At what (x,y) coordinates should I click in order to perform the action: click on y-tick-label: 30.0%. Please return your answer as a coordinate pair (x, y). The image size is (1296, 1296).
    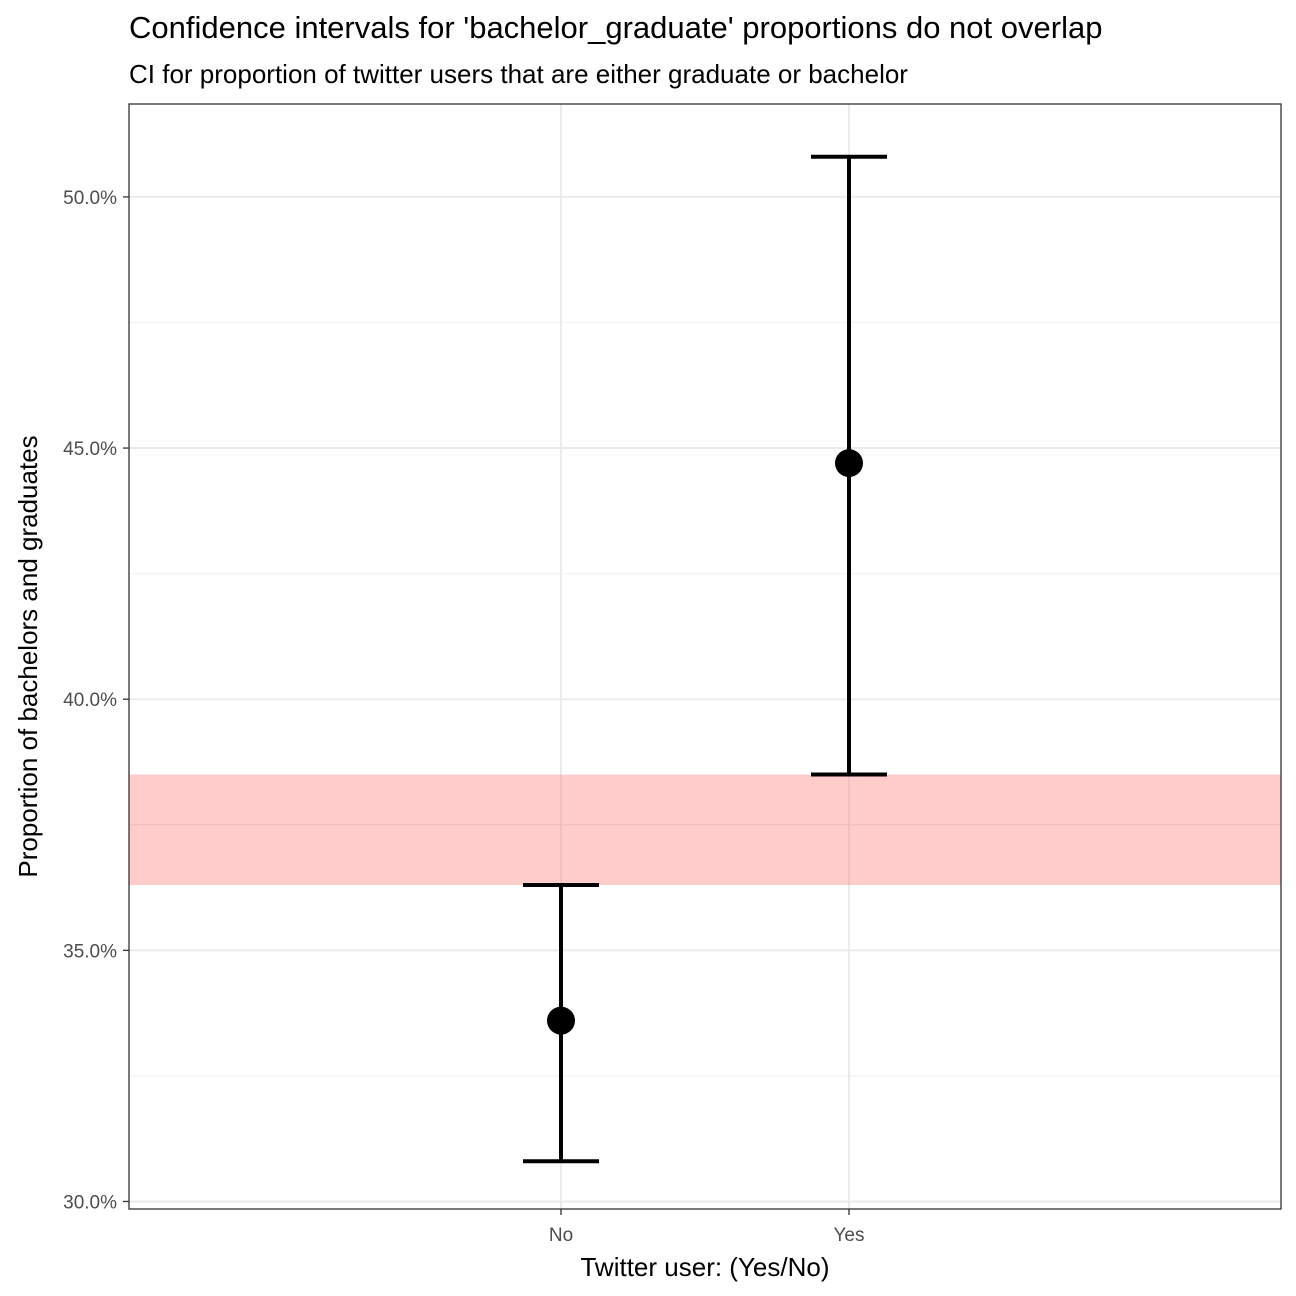
    Looking at the image, I should click on (90, 1202).